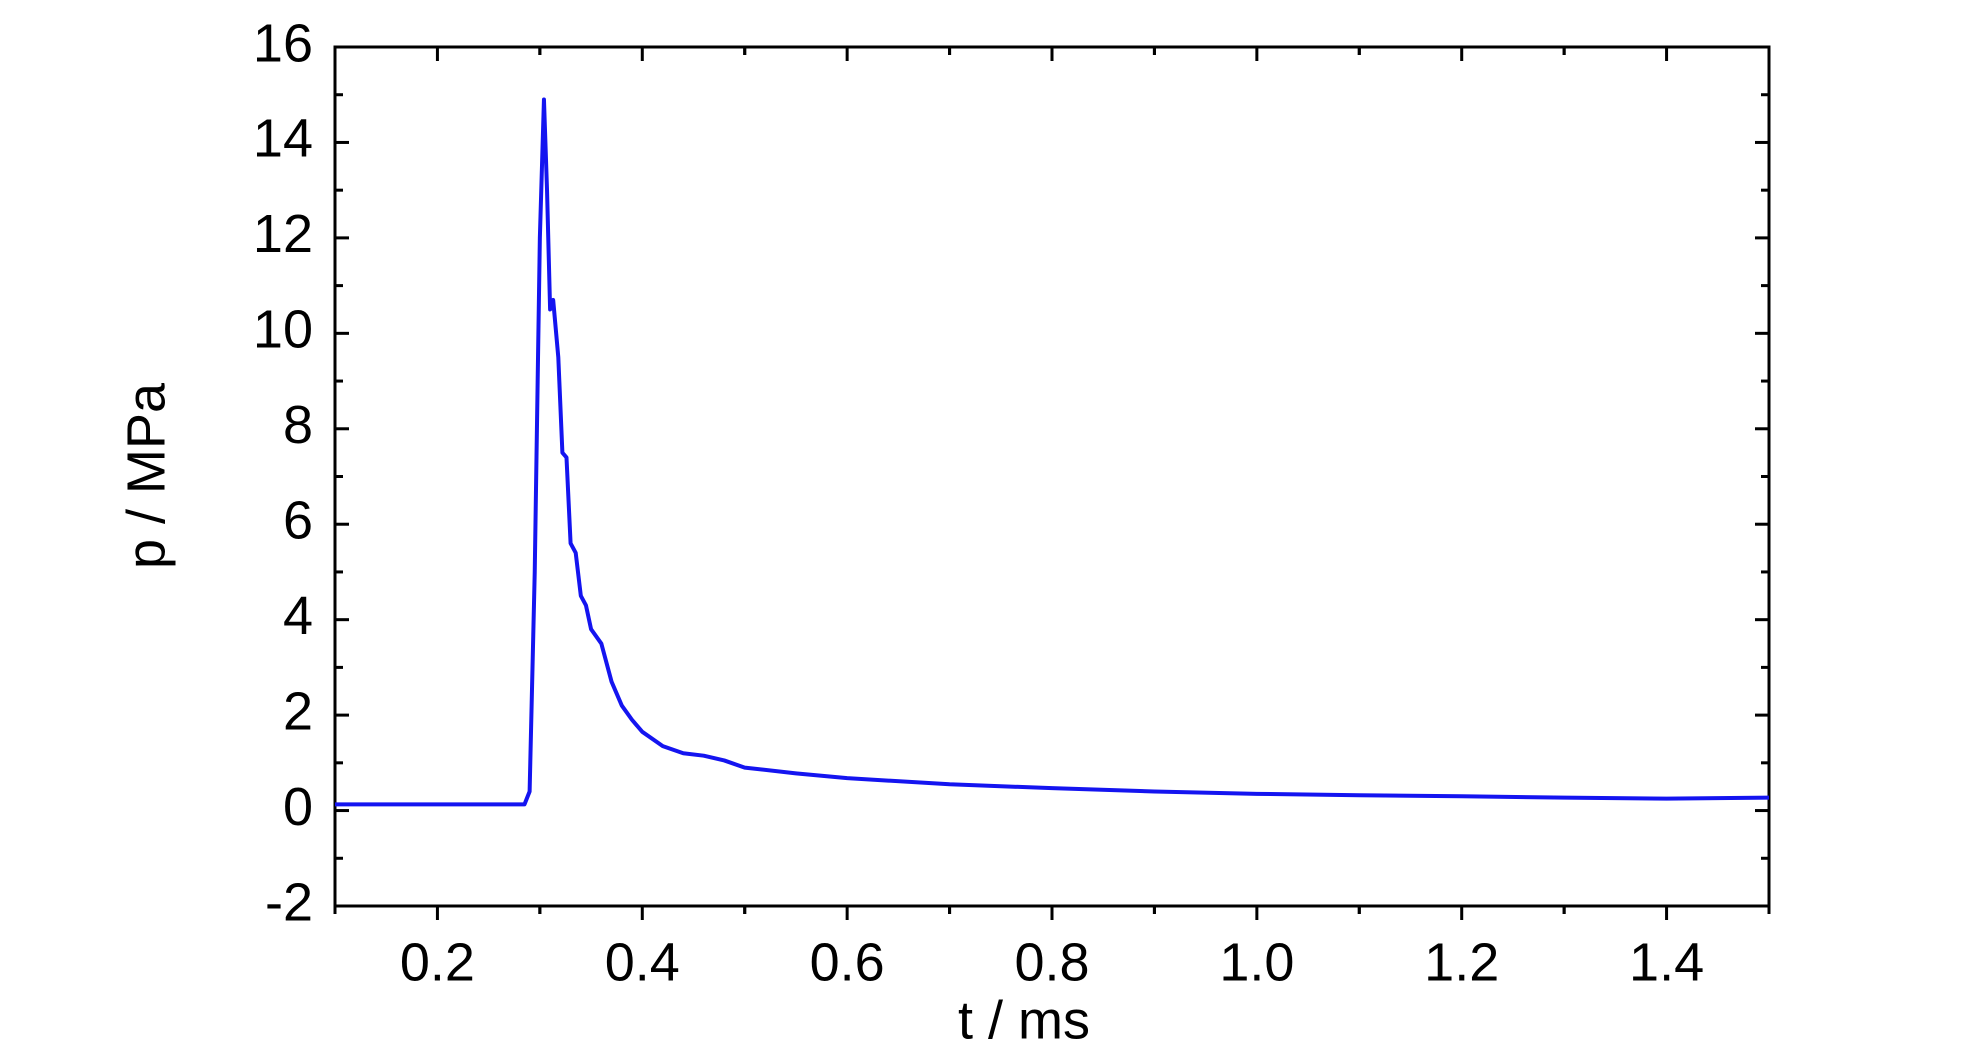 The image size is (1984, 1062). I want to click on x-tick-label: 0.2, so click(437, 962).